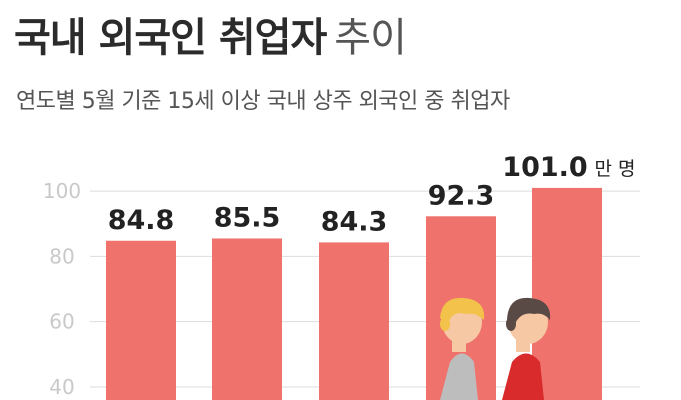 The width and height of the screenshot is (681, 400). I want to click on y-tick-label: 60, so click(61, 322).